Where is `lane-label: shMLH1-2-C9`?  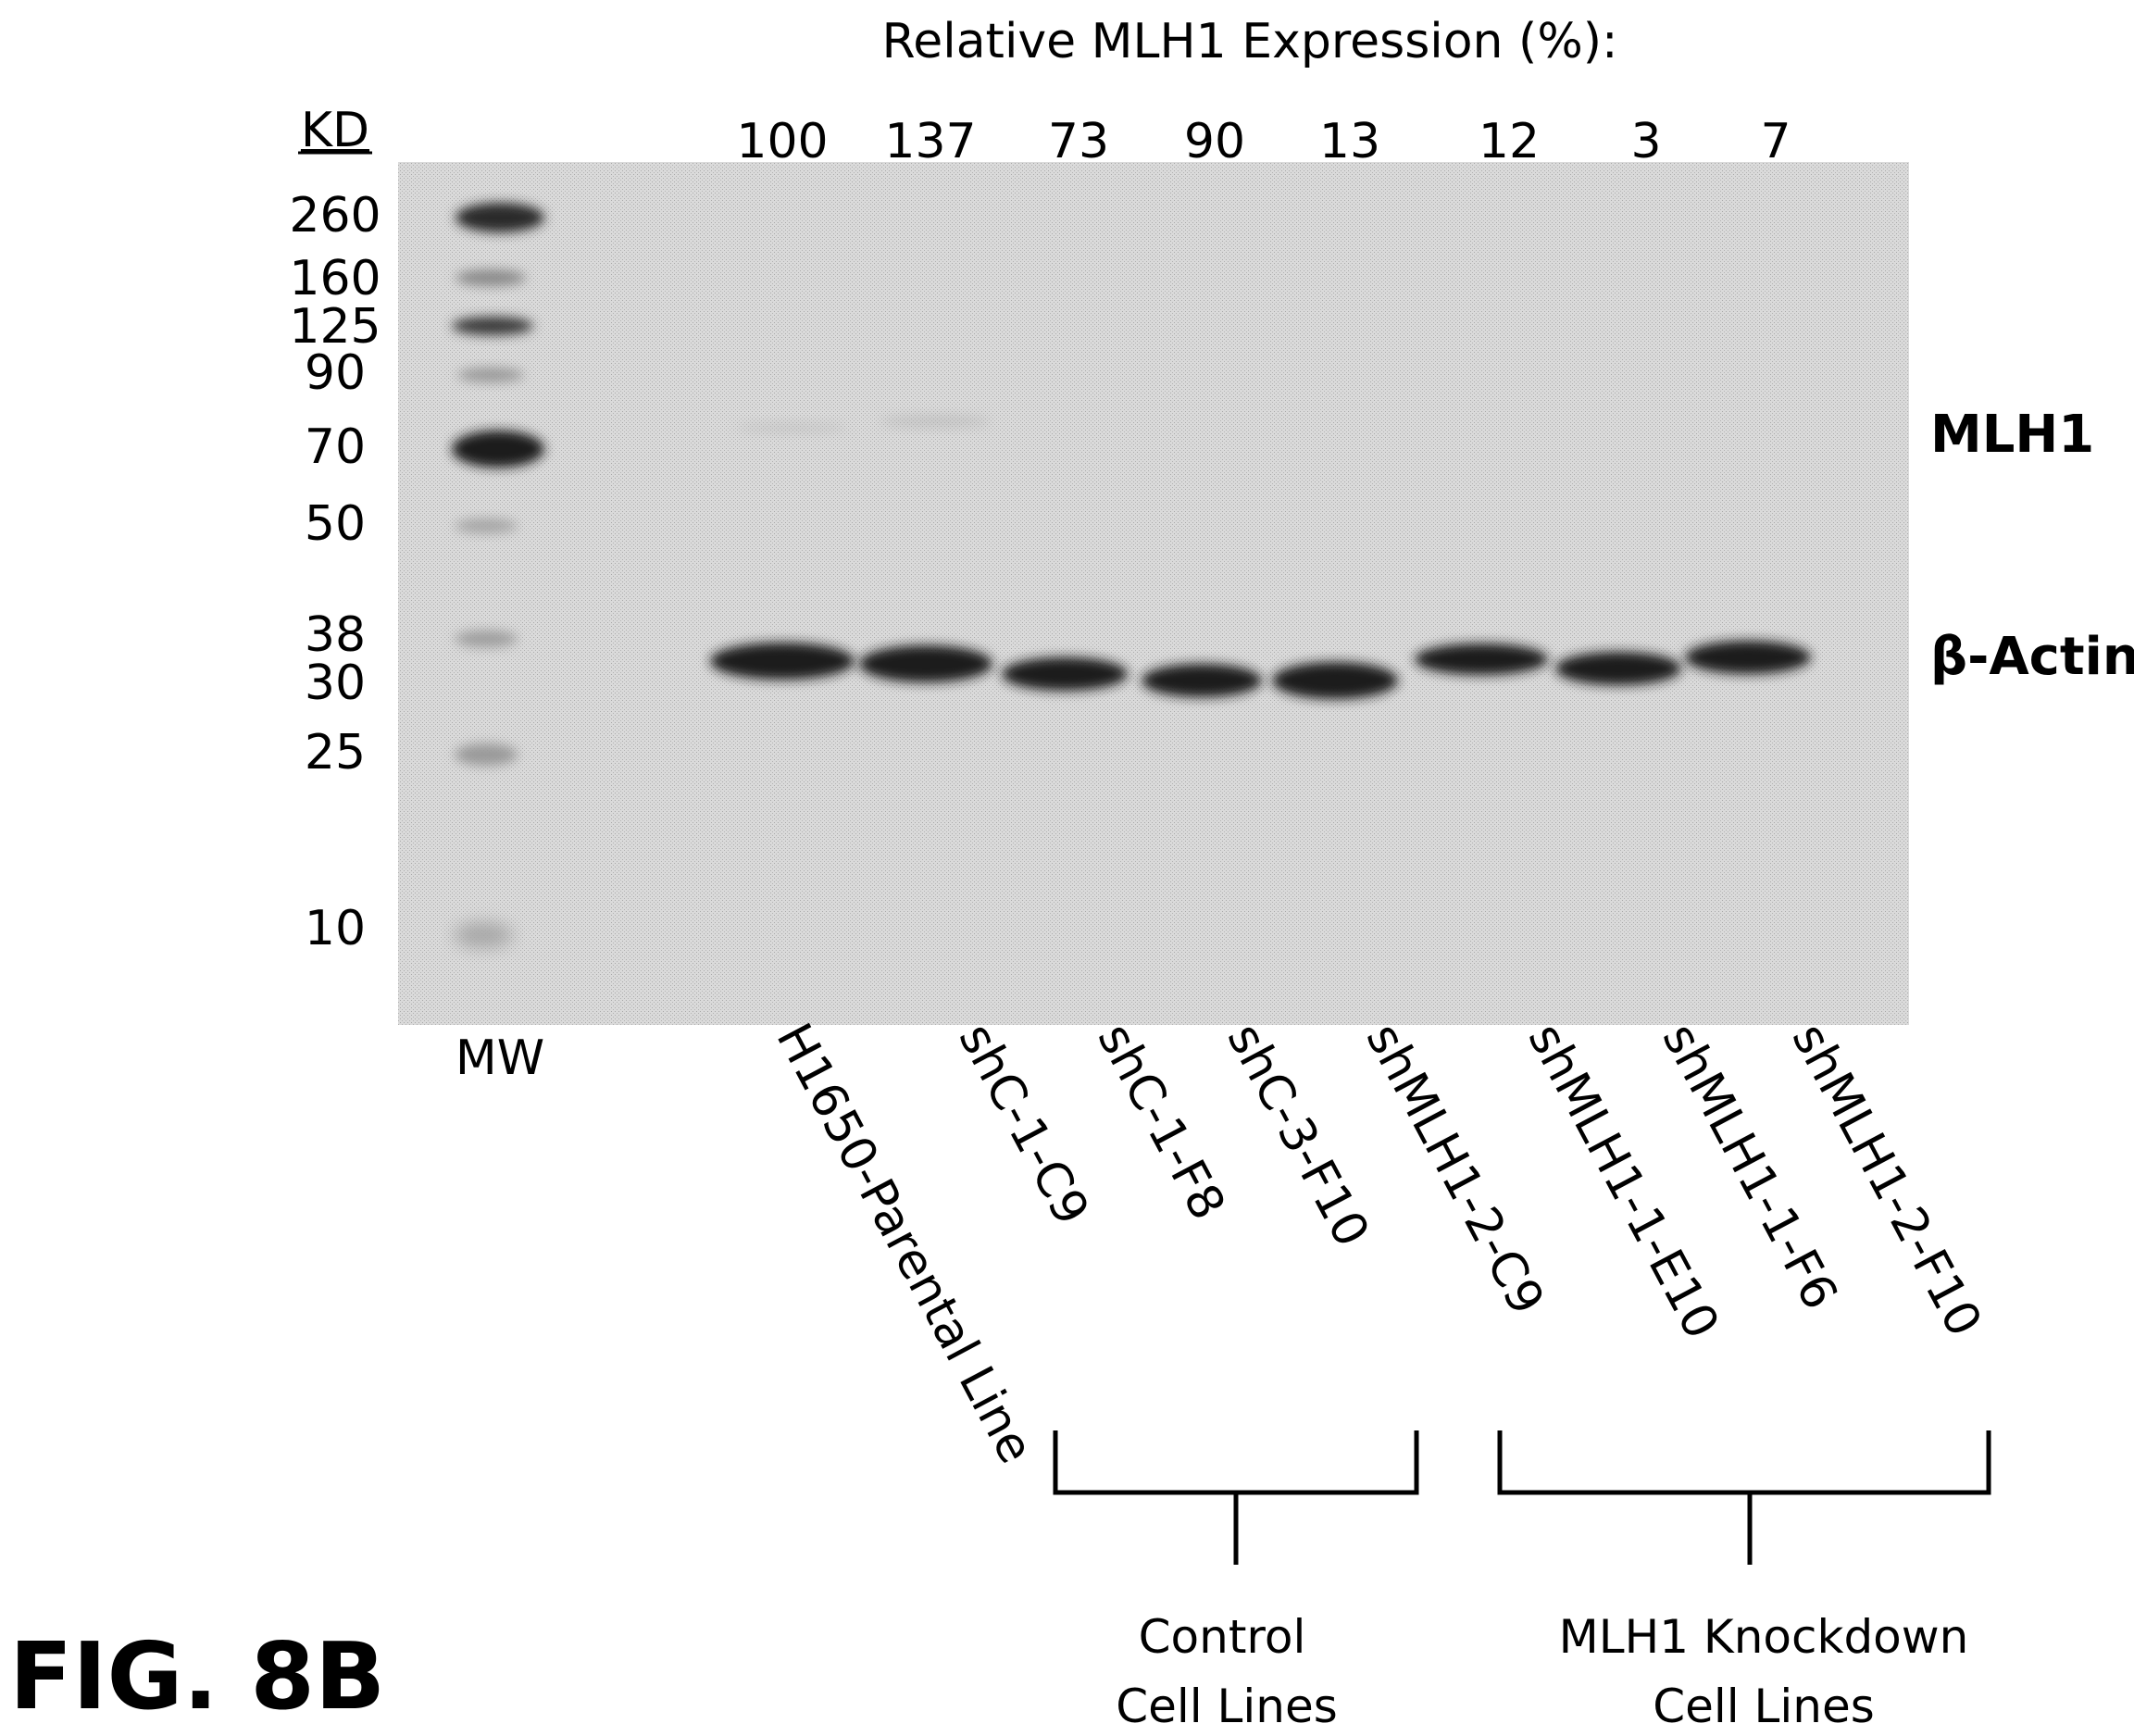 lane-label: shMLH1-2-C9 is located at coordinates (1454, 1169).